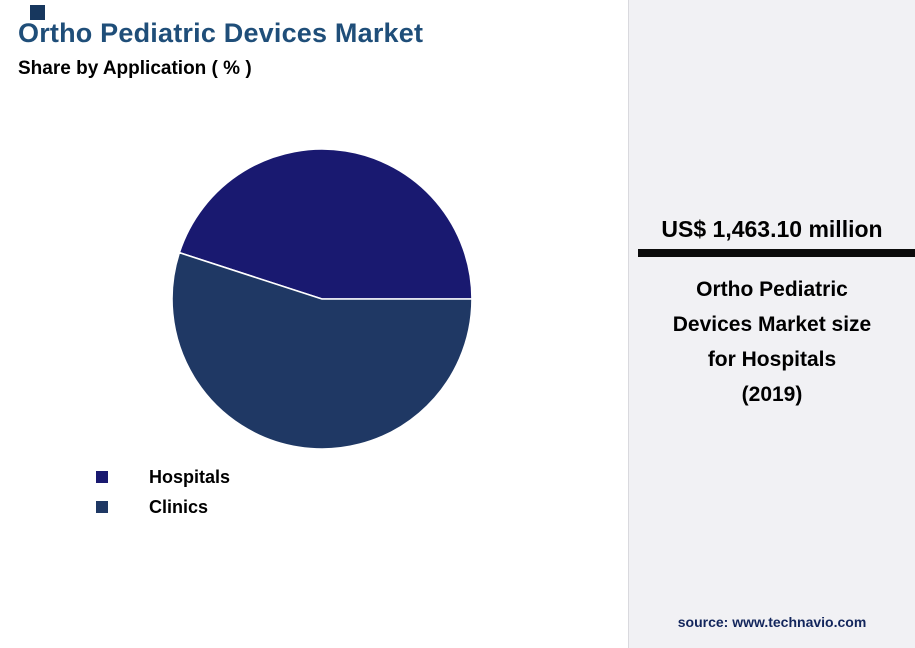 This screenshot has width=915, height=648. I want to click on stat-caption-line: (2019), so click(772, 394).